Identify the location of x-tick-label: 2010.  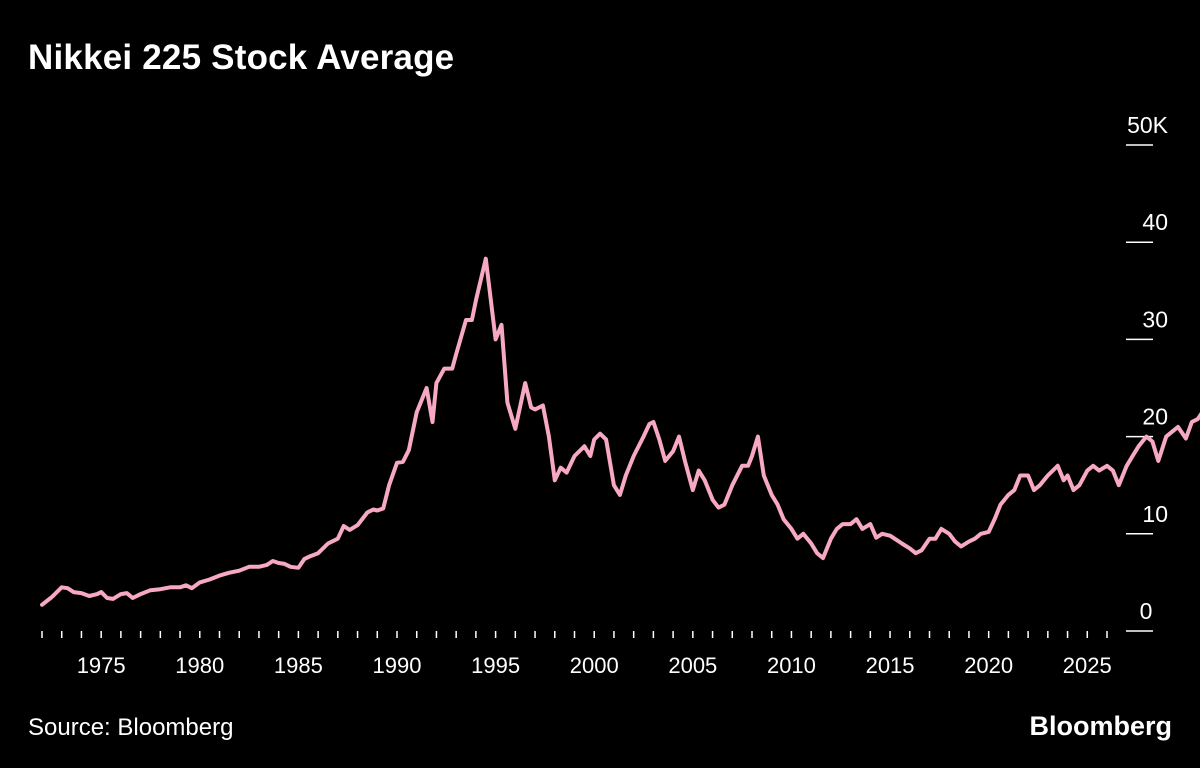
(791, 665).